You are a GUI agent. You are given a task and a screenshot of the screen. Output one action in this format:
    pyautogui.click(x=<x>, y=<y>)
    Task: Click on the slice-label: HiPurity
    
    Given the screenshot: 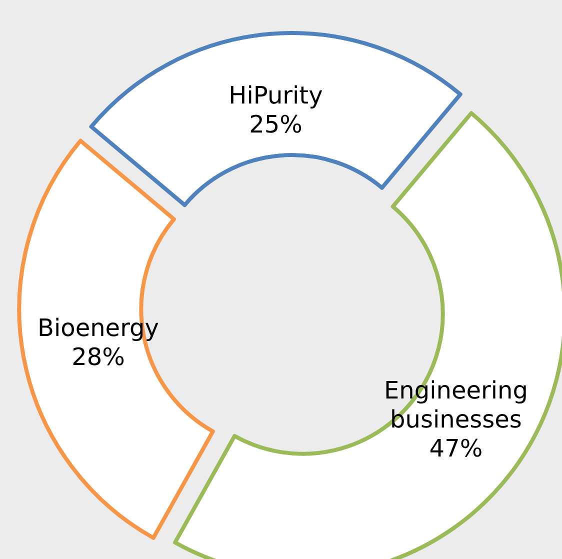 What is the action you would take?
    pyautogui.click(x=275, y=95)
    